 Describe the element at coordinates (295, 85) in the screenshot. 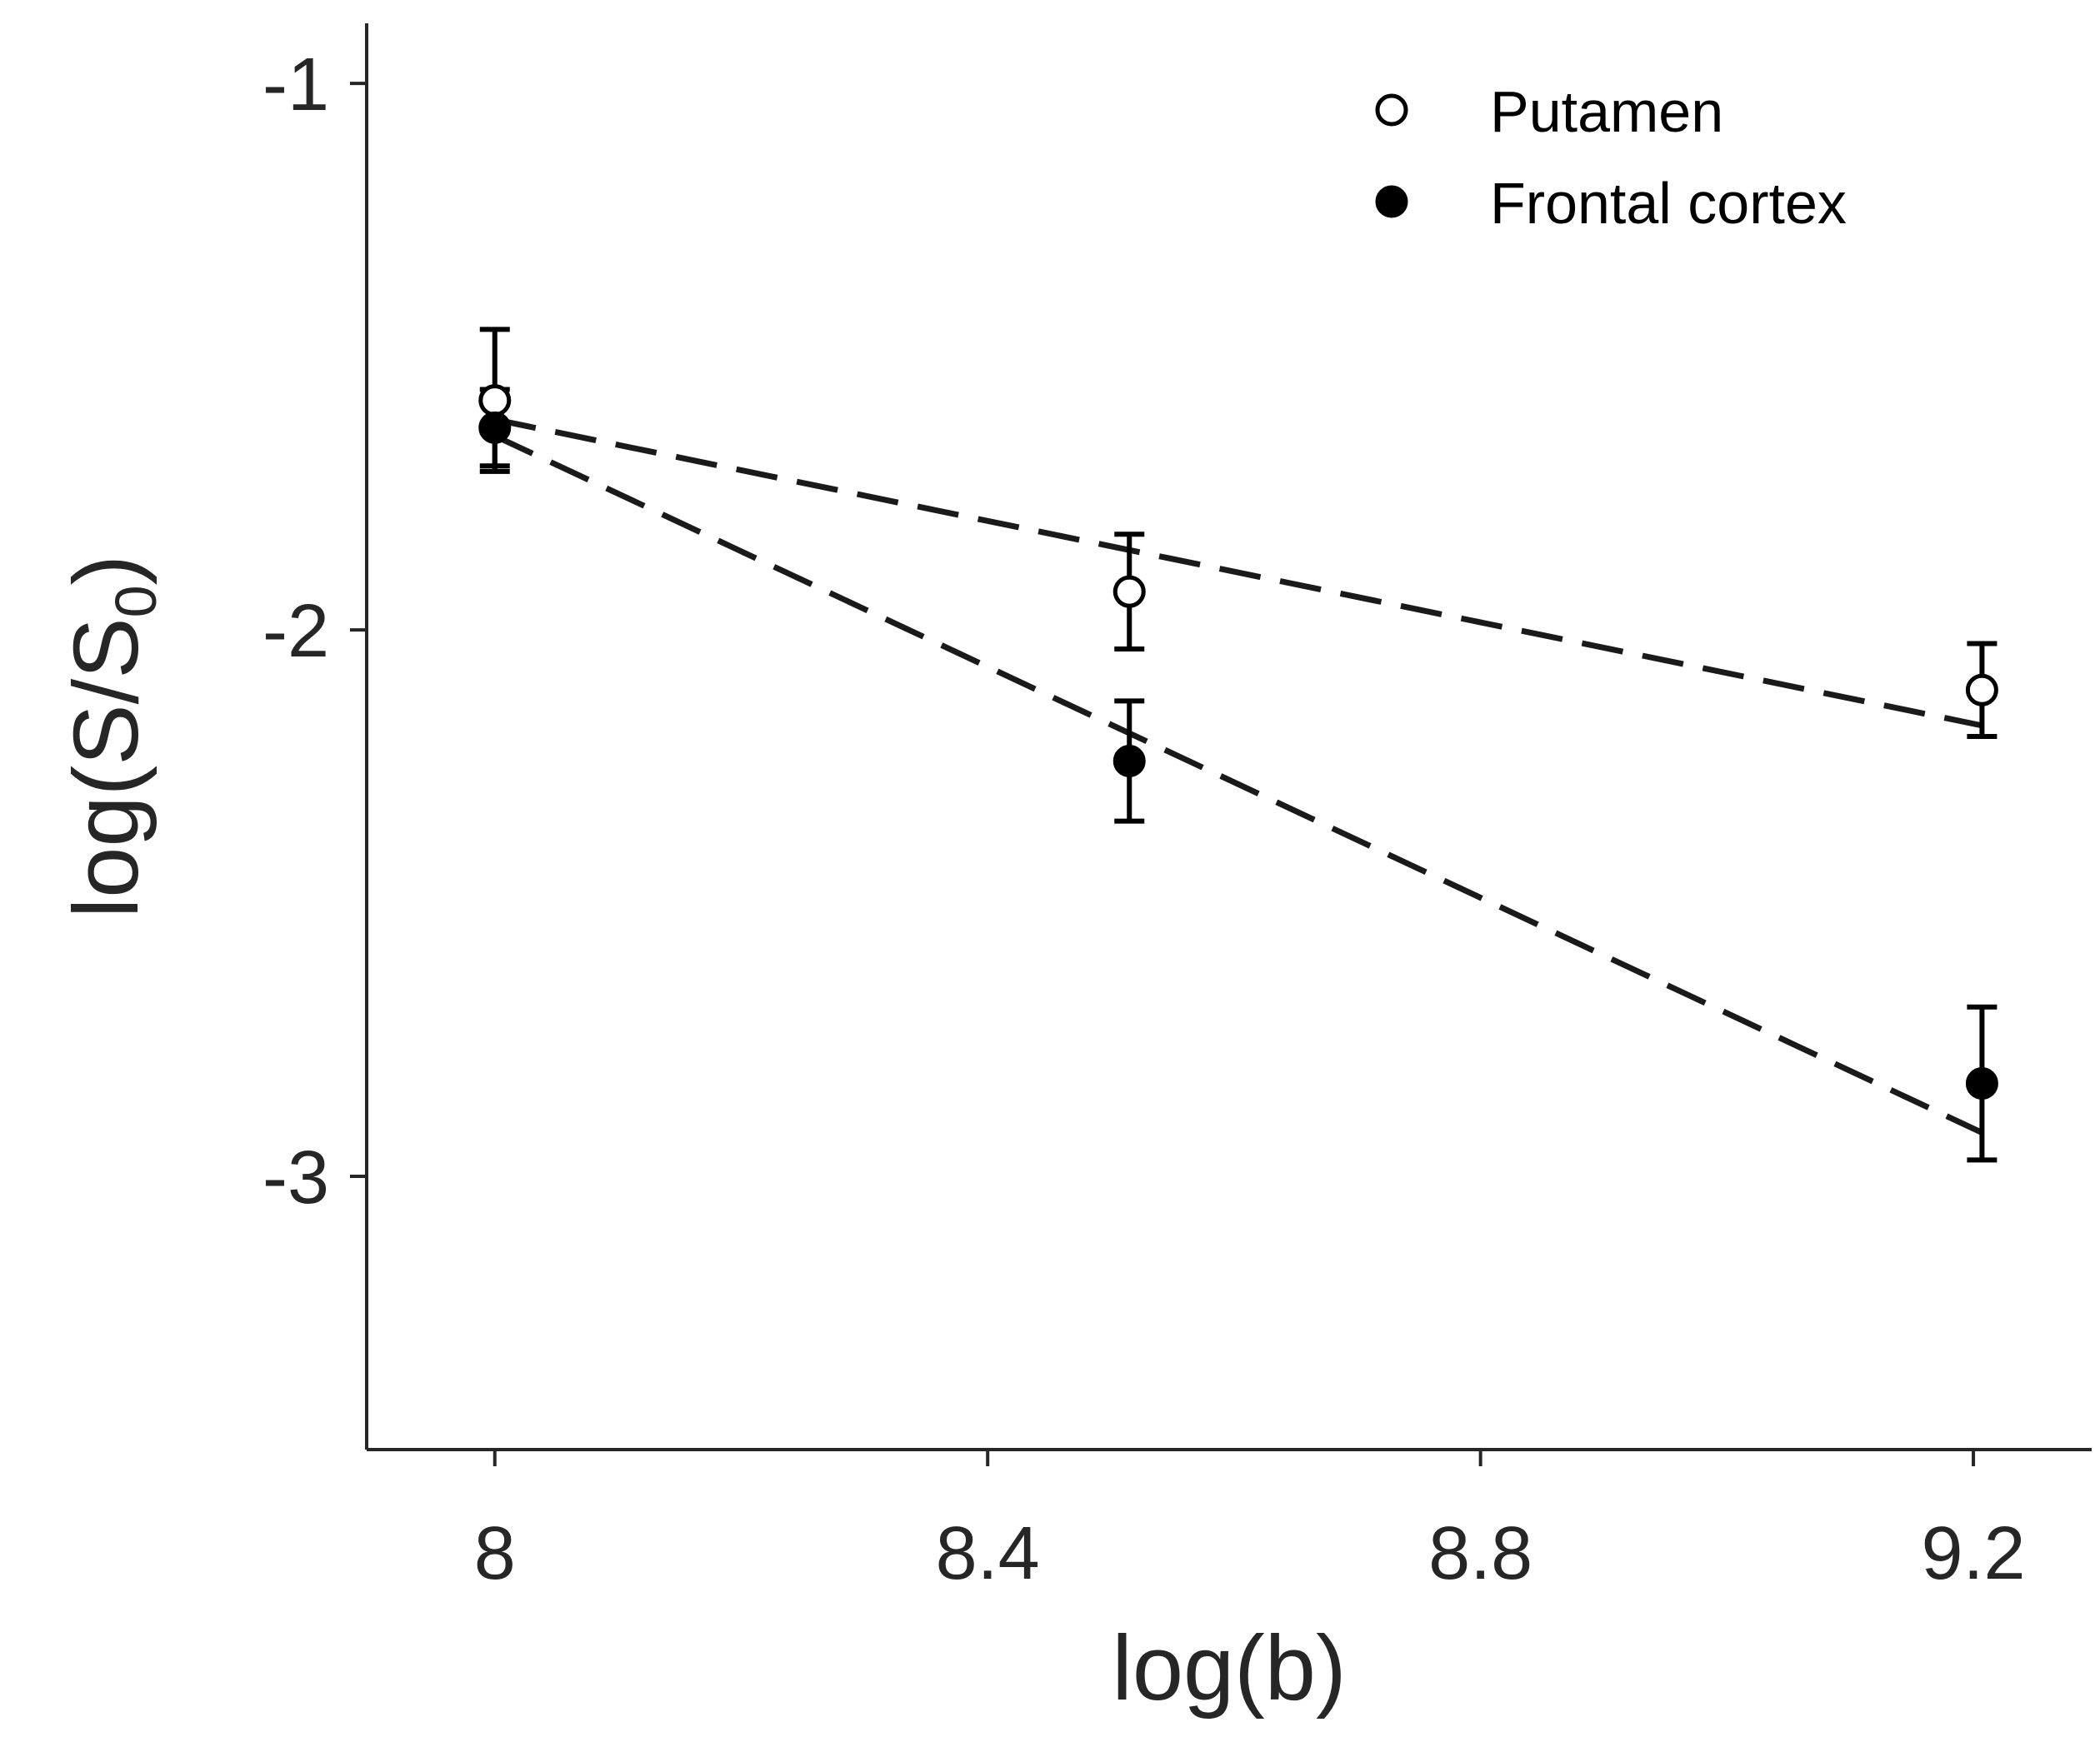

I see `y-tick-label: -1` at that location.